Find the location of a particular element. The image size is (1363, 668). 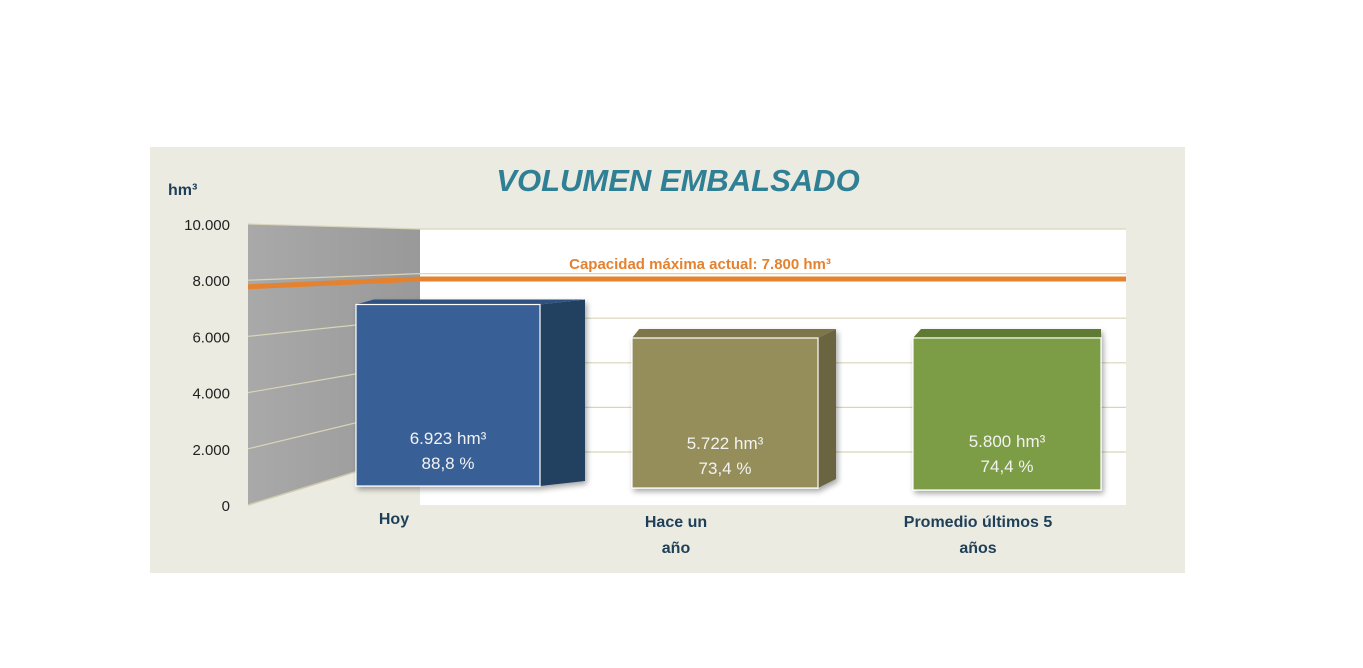

y-tick-label: 4.000 is located at coordinates (211, 394).